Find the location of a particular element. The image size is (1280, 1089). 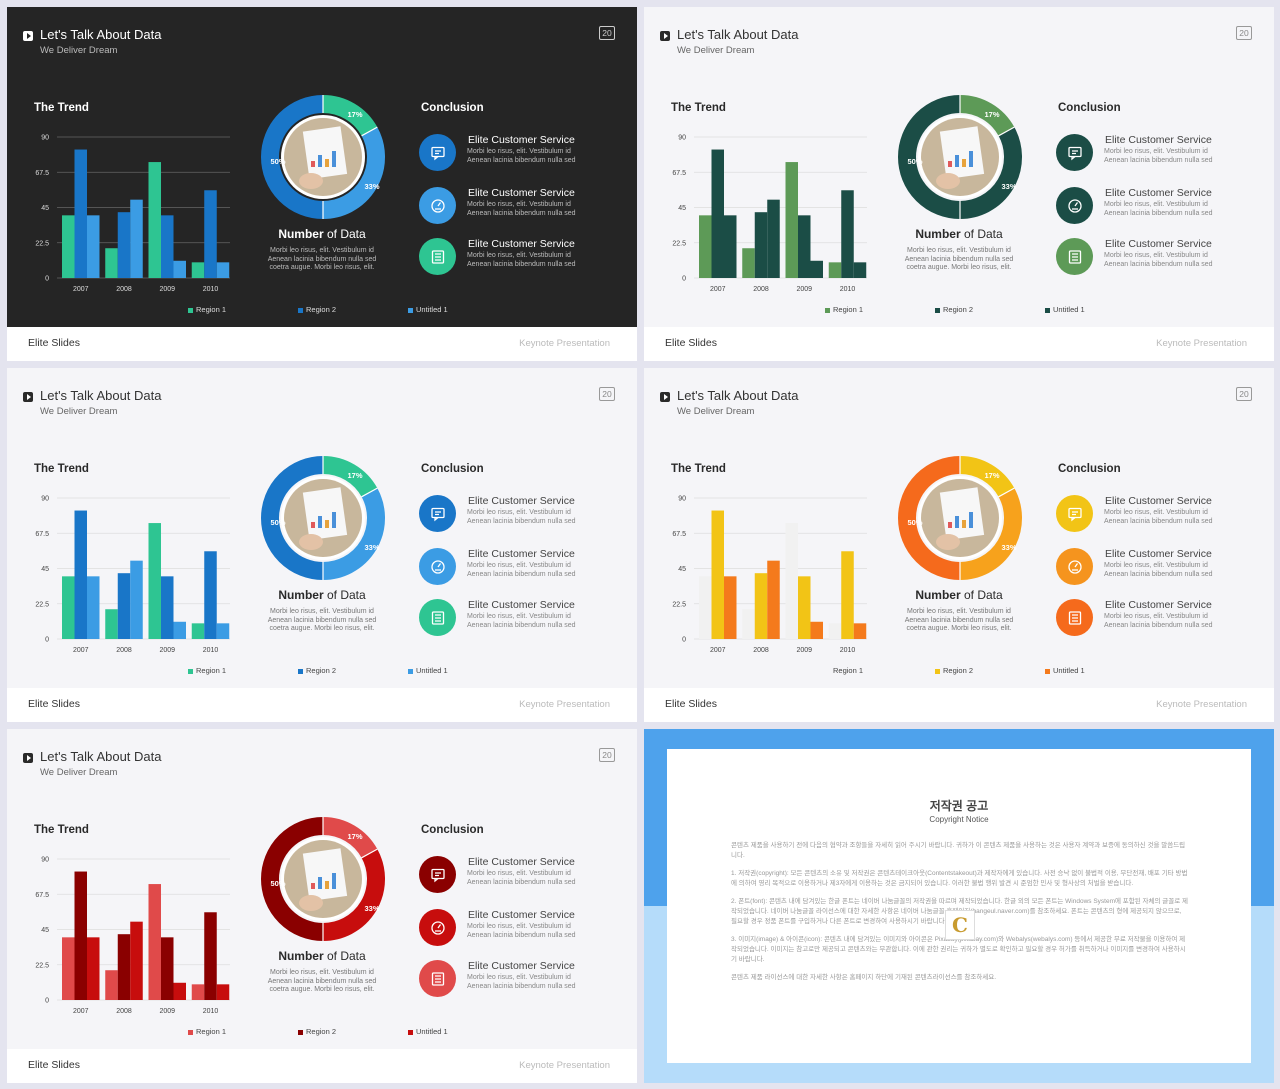

nod-desc-line: Aenean lacinia bibendum nulla sed is located at coordinates (322, 259).